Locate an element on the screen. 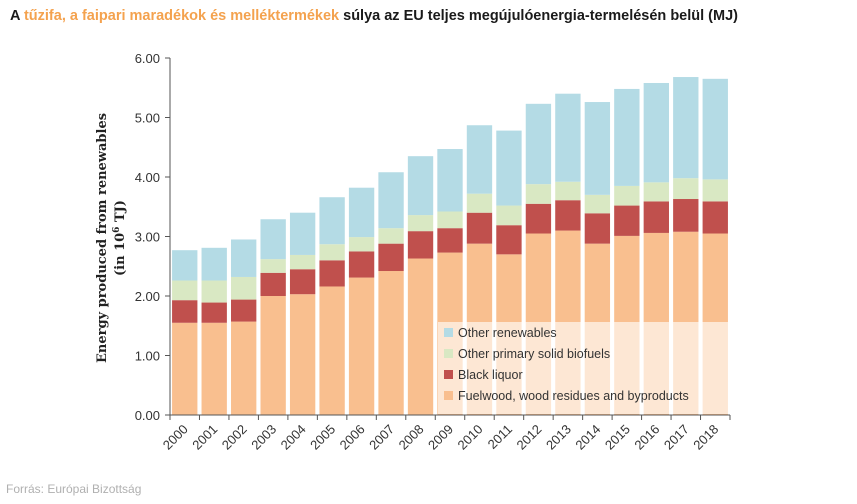  x-tick-label: 2002 is located at coordinates (234, 437).